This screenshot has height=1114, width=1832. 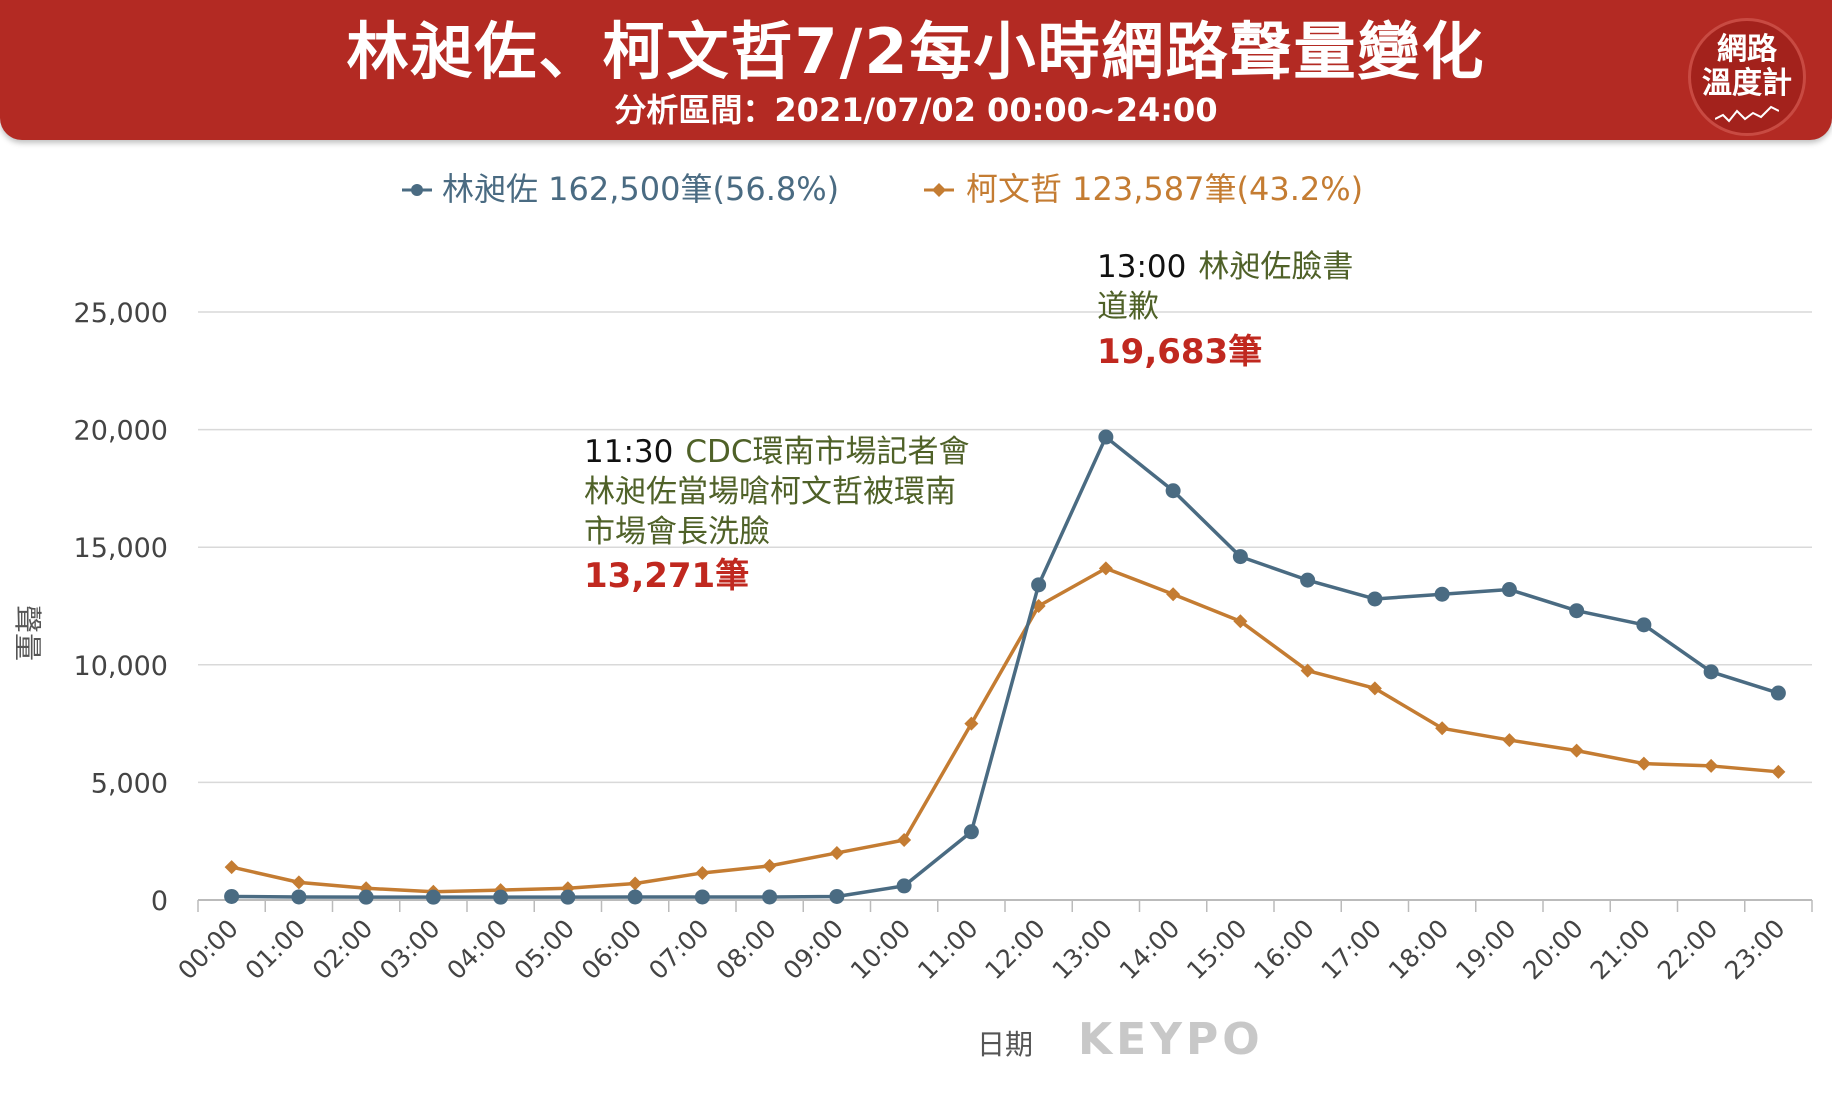 I want to click on x-tick-label: 04:00, so click(x=476, y=949).